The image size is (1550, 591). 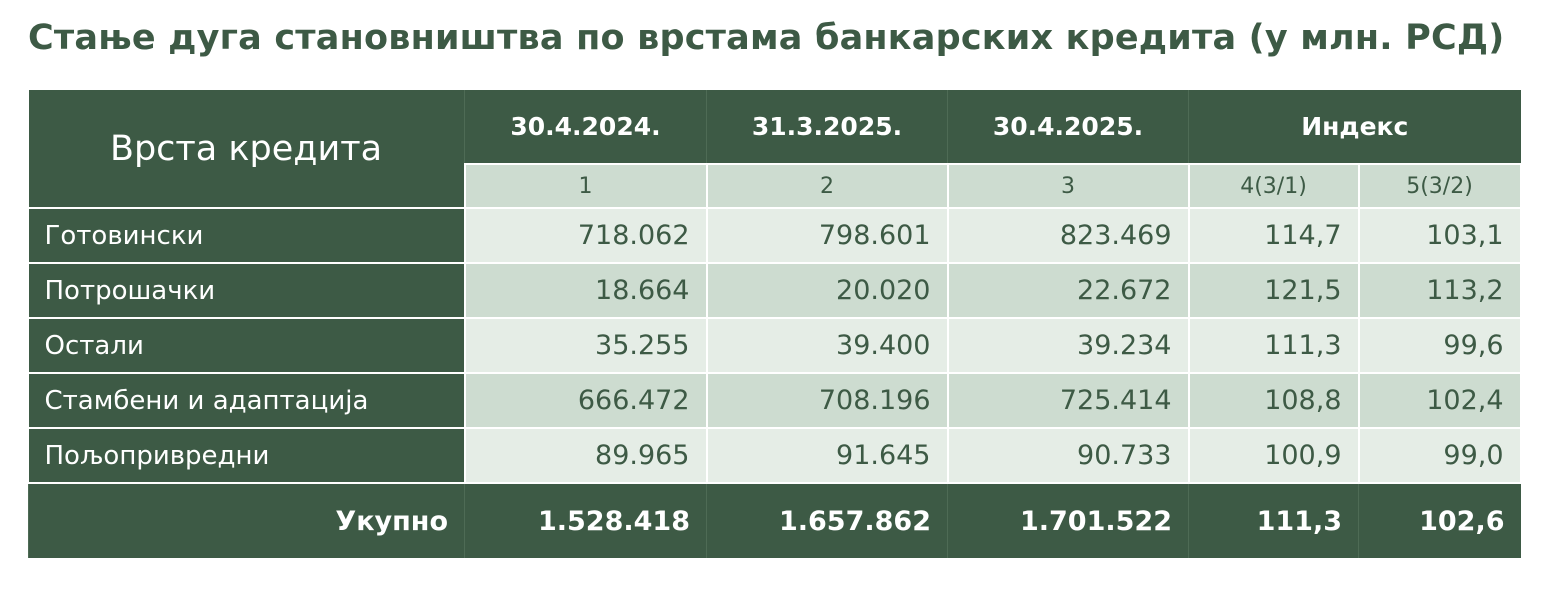 What do you see at coordinates (827, 186) in the screenshot?
I see `subheader-2: 2` at bounding box center [827, 186].